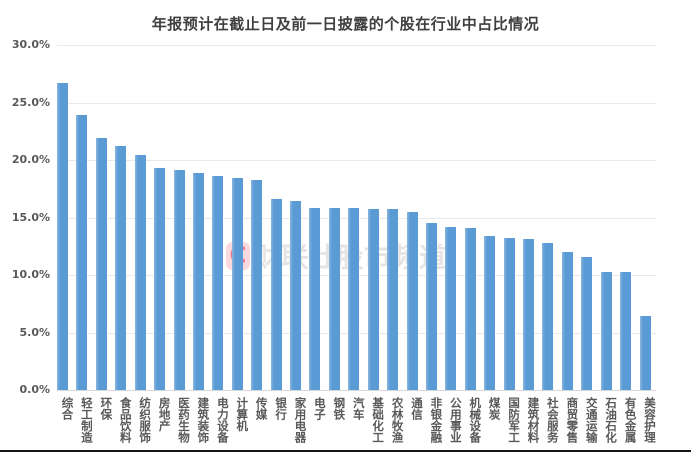 The image size is (691, 456). I want to click on x-axis-category-label: 家用电器, so click(300, 420).